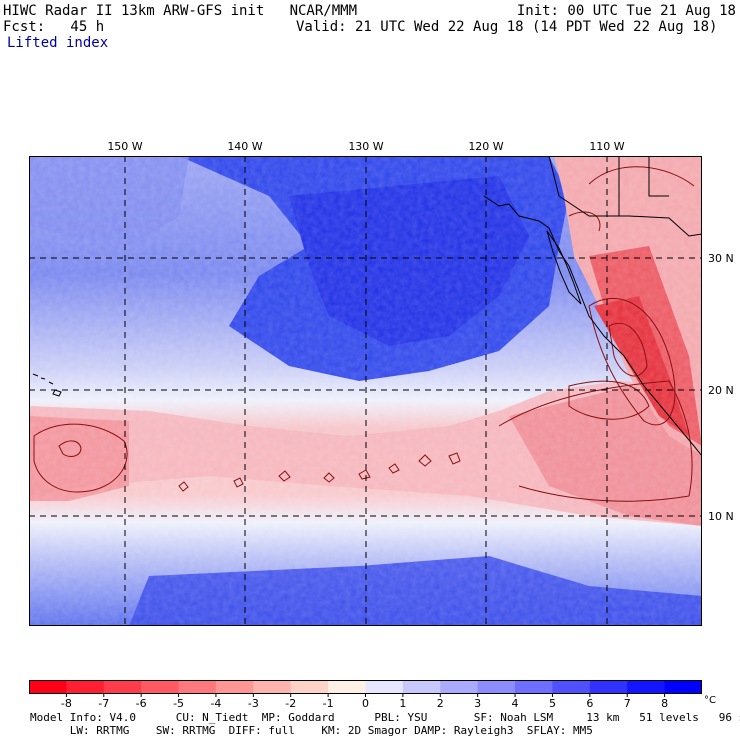 The image size is (740, 740). What do you see at coordinates (178, 703) in the screenshot?
I see `colorbar-tick-label: -5` at bounding box center [178, 703].